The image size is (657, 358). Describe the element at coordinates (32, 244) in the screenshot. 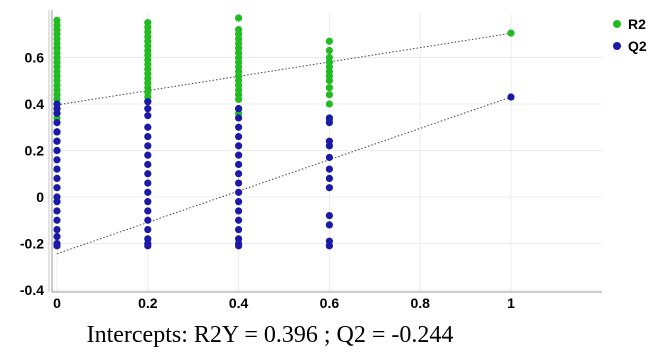

I see `y-tick-label: -0.2` at that location.